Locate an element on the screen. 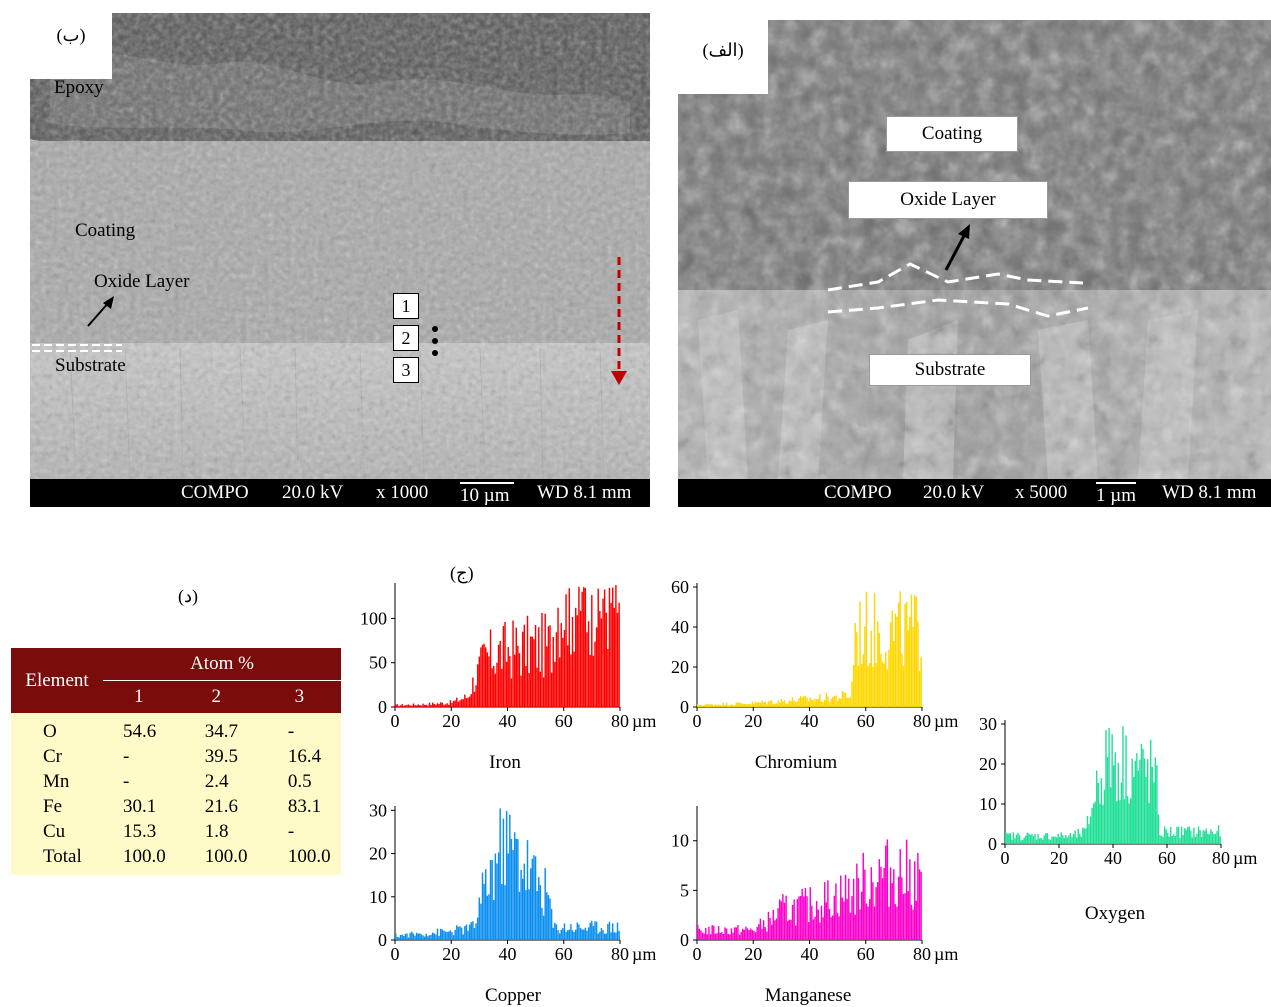  y-tick-label: 50 is located at coordinates (378, 663).